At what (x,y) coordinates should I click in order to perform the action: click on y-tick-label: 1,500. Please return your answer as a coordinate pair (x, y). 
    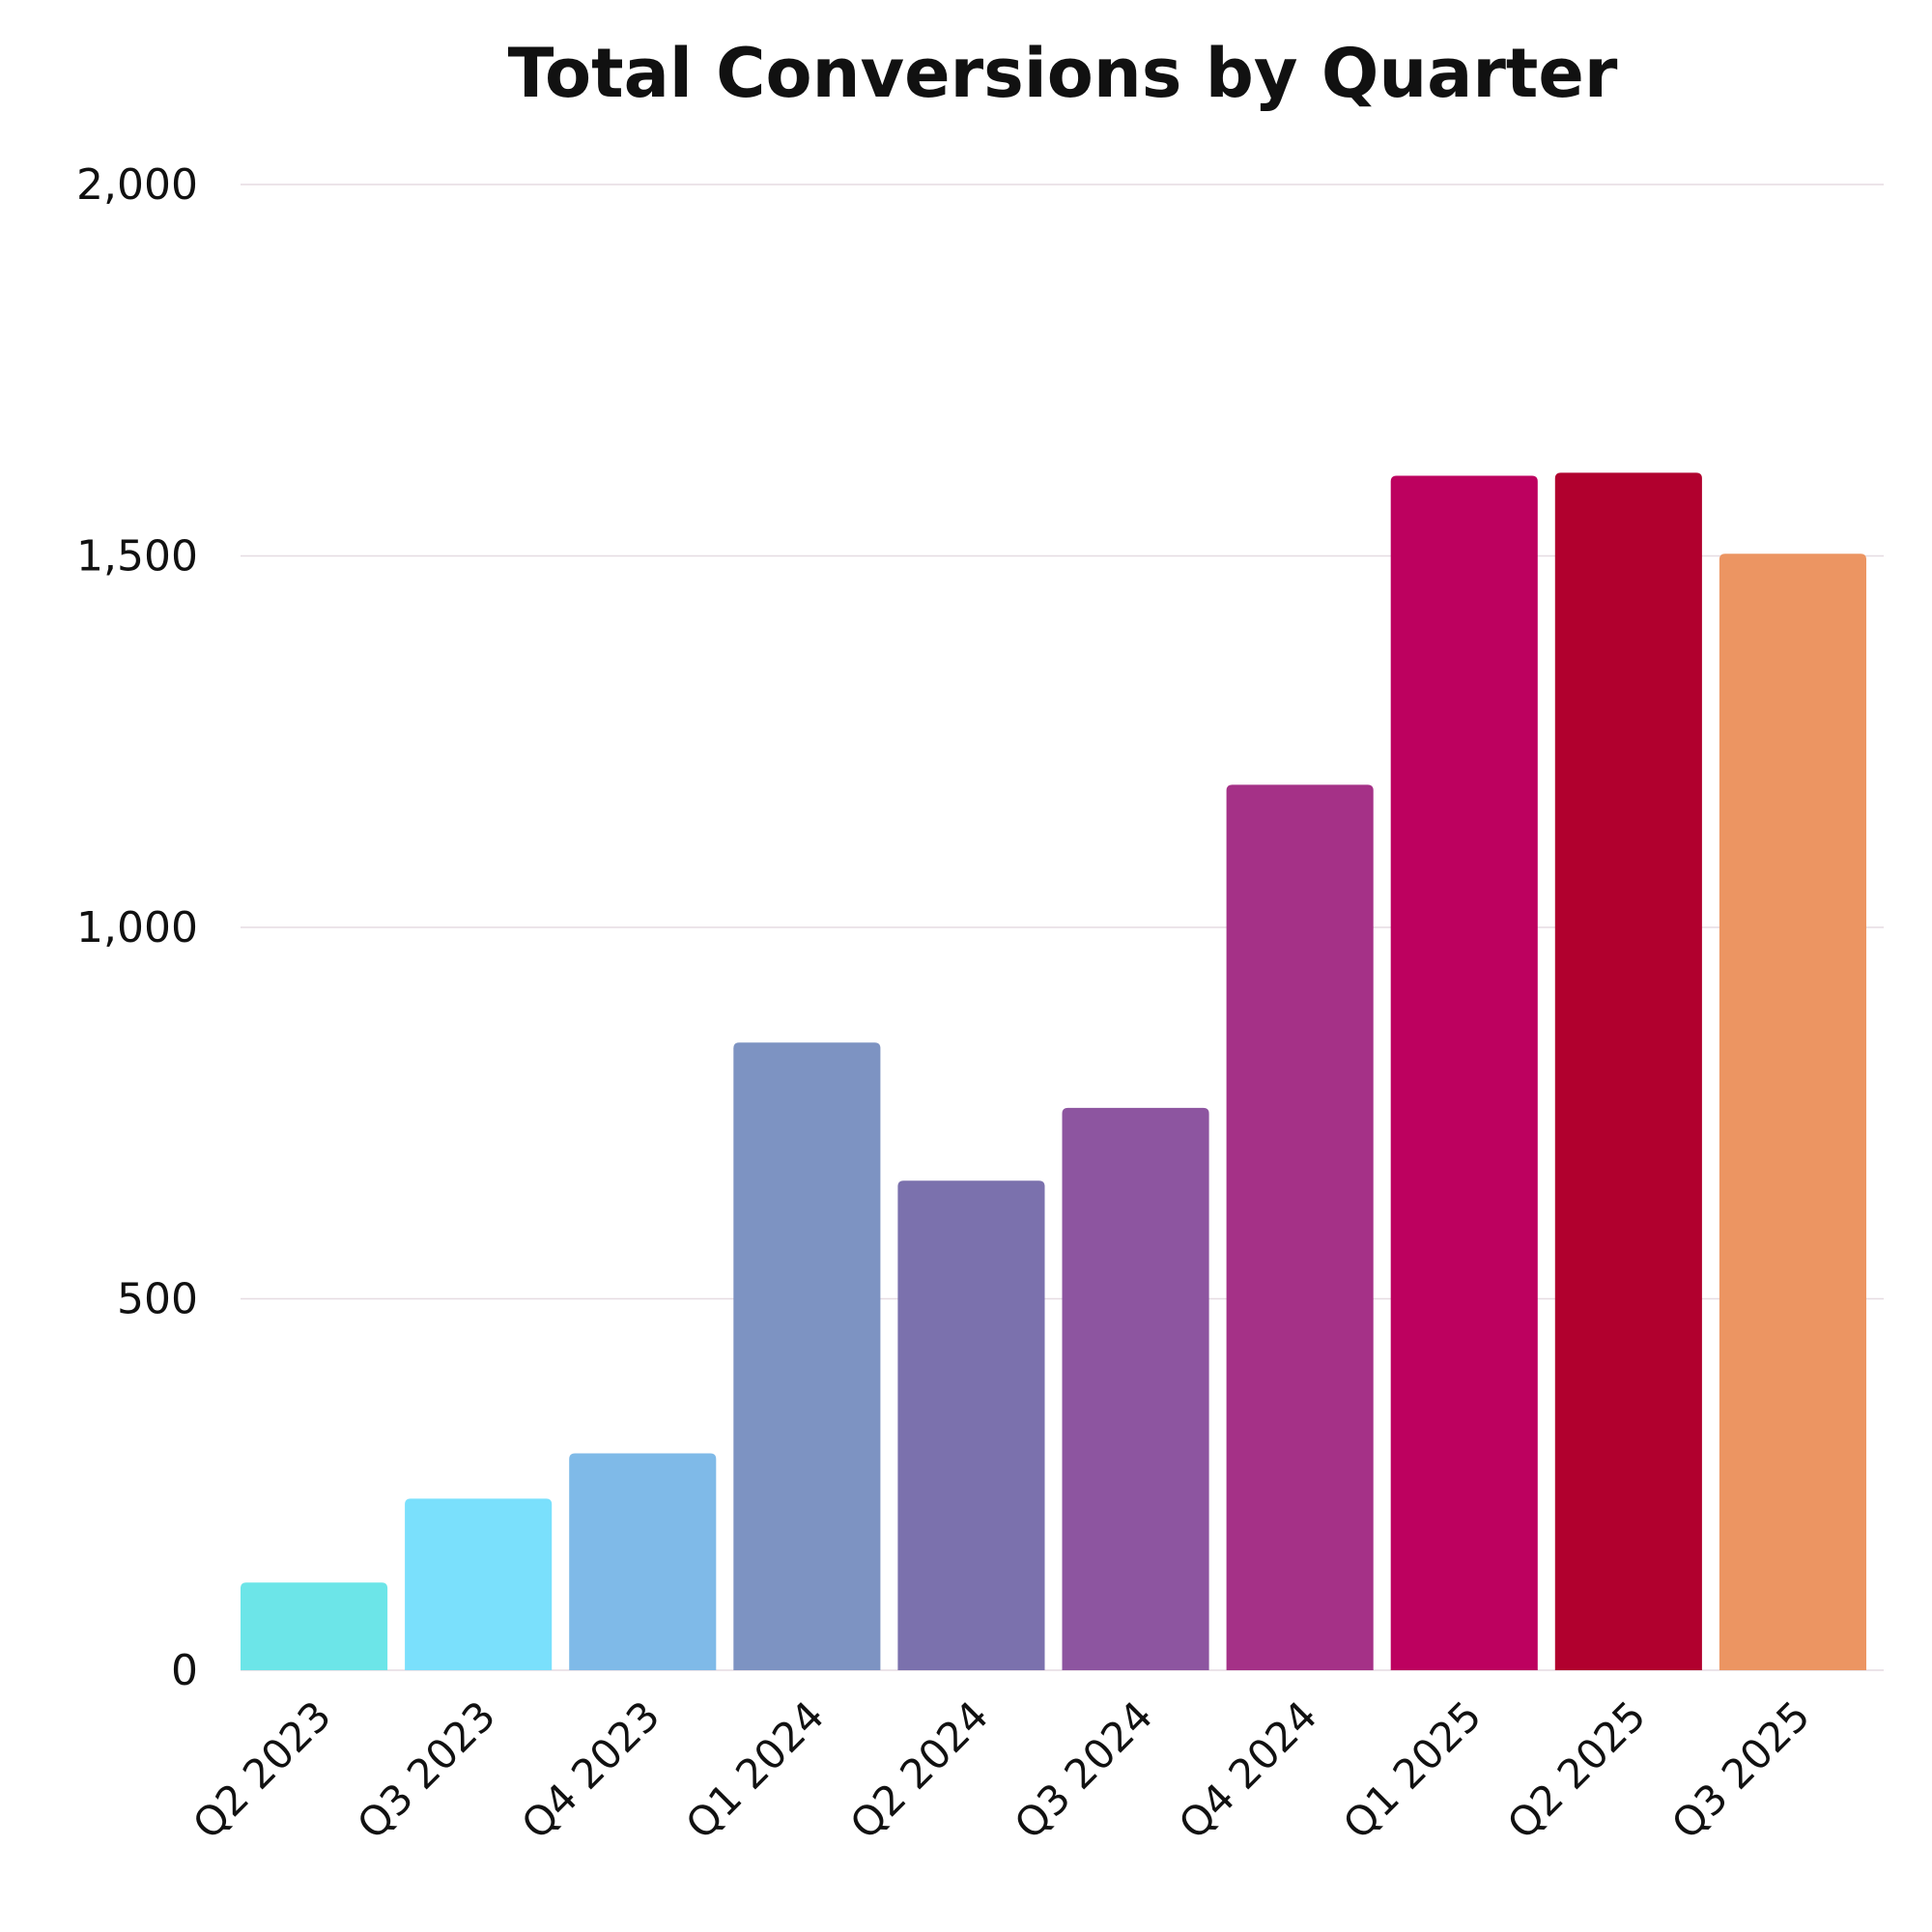
    Looking at the image, I should click on (137, 557).